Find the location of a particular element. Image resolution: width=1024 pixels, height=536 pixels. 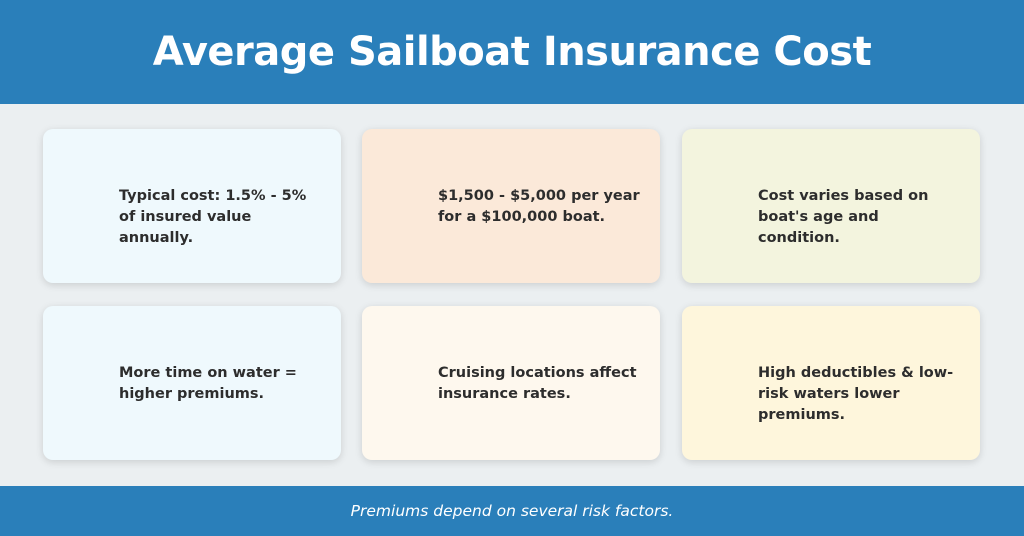

footer-banner: Premiums depend on several risk factors. is located at coordinates (512, 511).